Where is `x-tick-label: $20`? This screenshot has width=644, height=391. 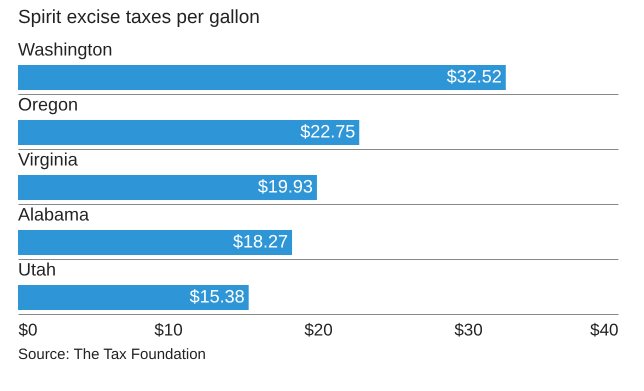 x-tick-label: $20 is located at coordinates (318, 330).